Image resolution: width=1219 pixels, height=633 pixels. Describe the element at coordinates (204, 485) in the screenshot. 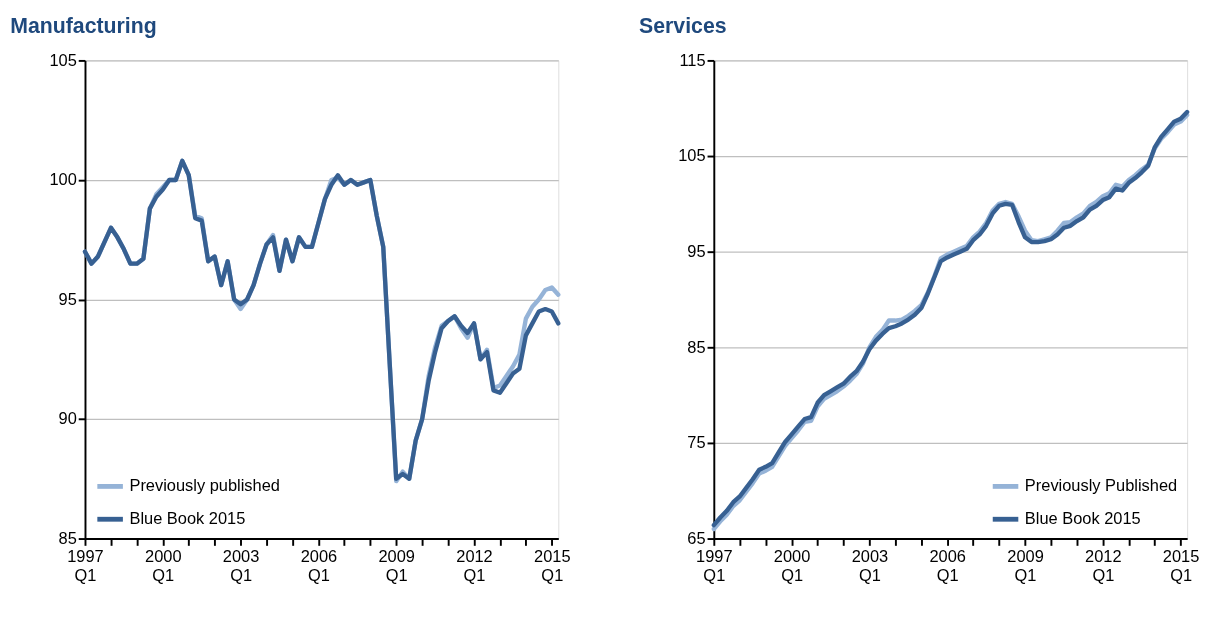

I see `legend-label: Previously published` at that location.